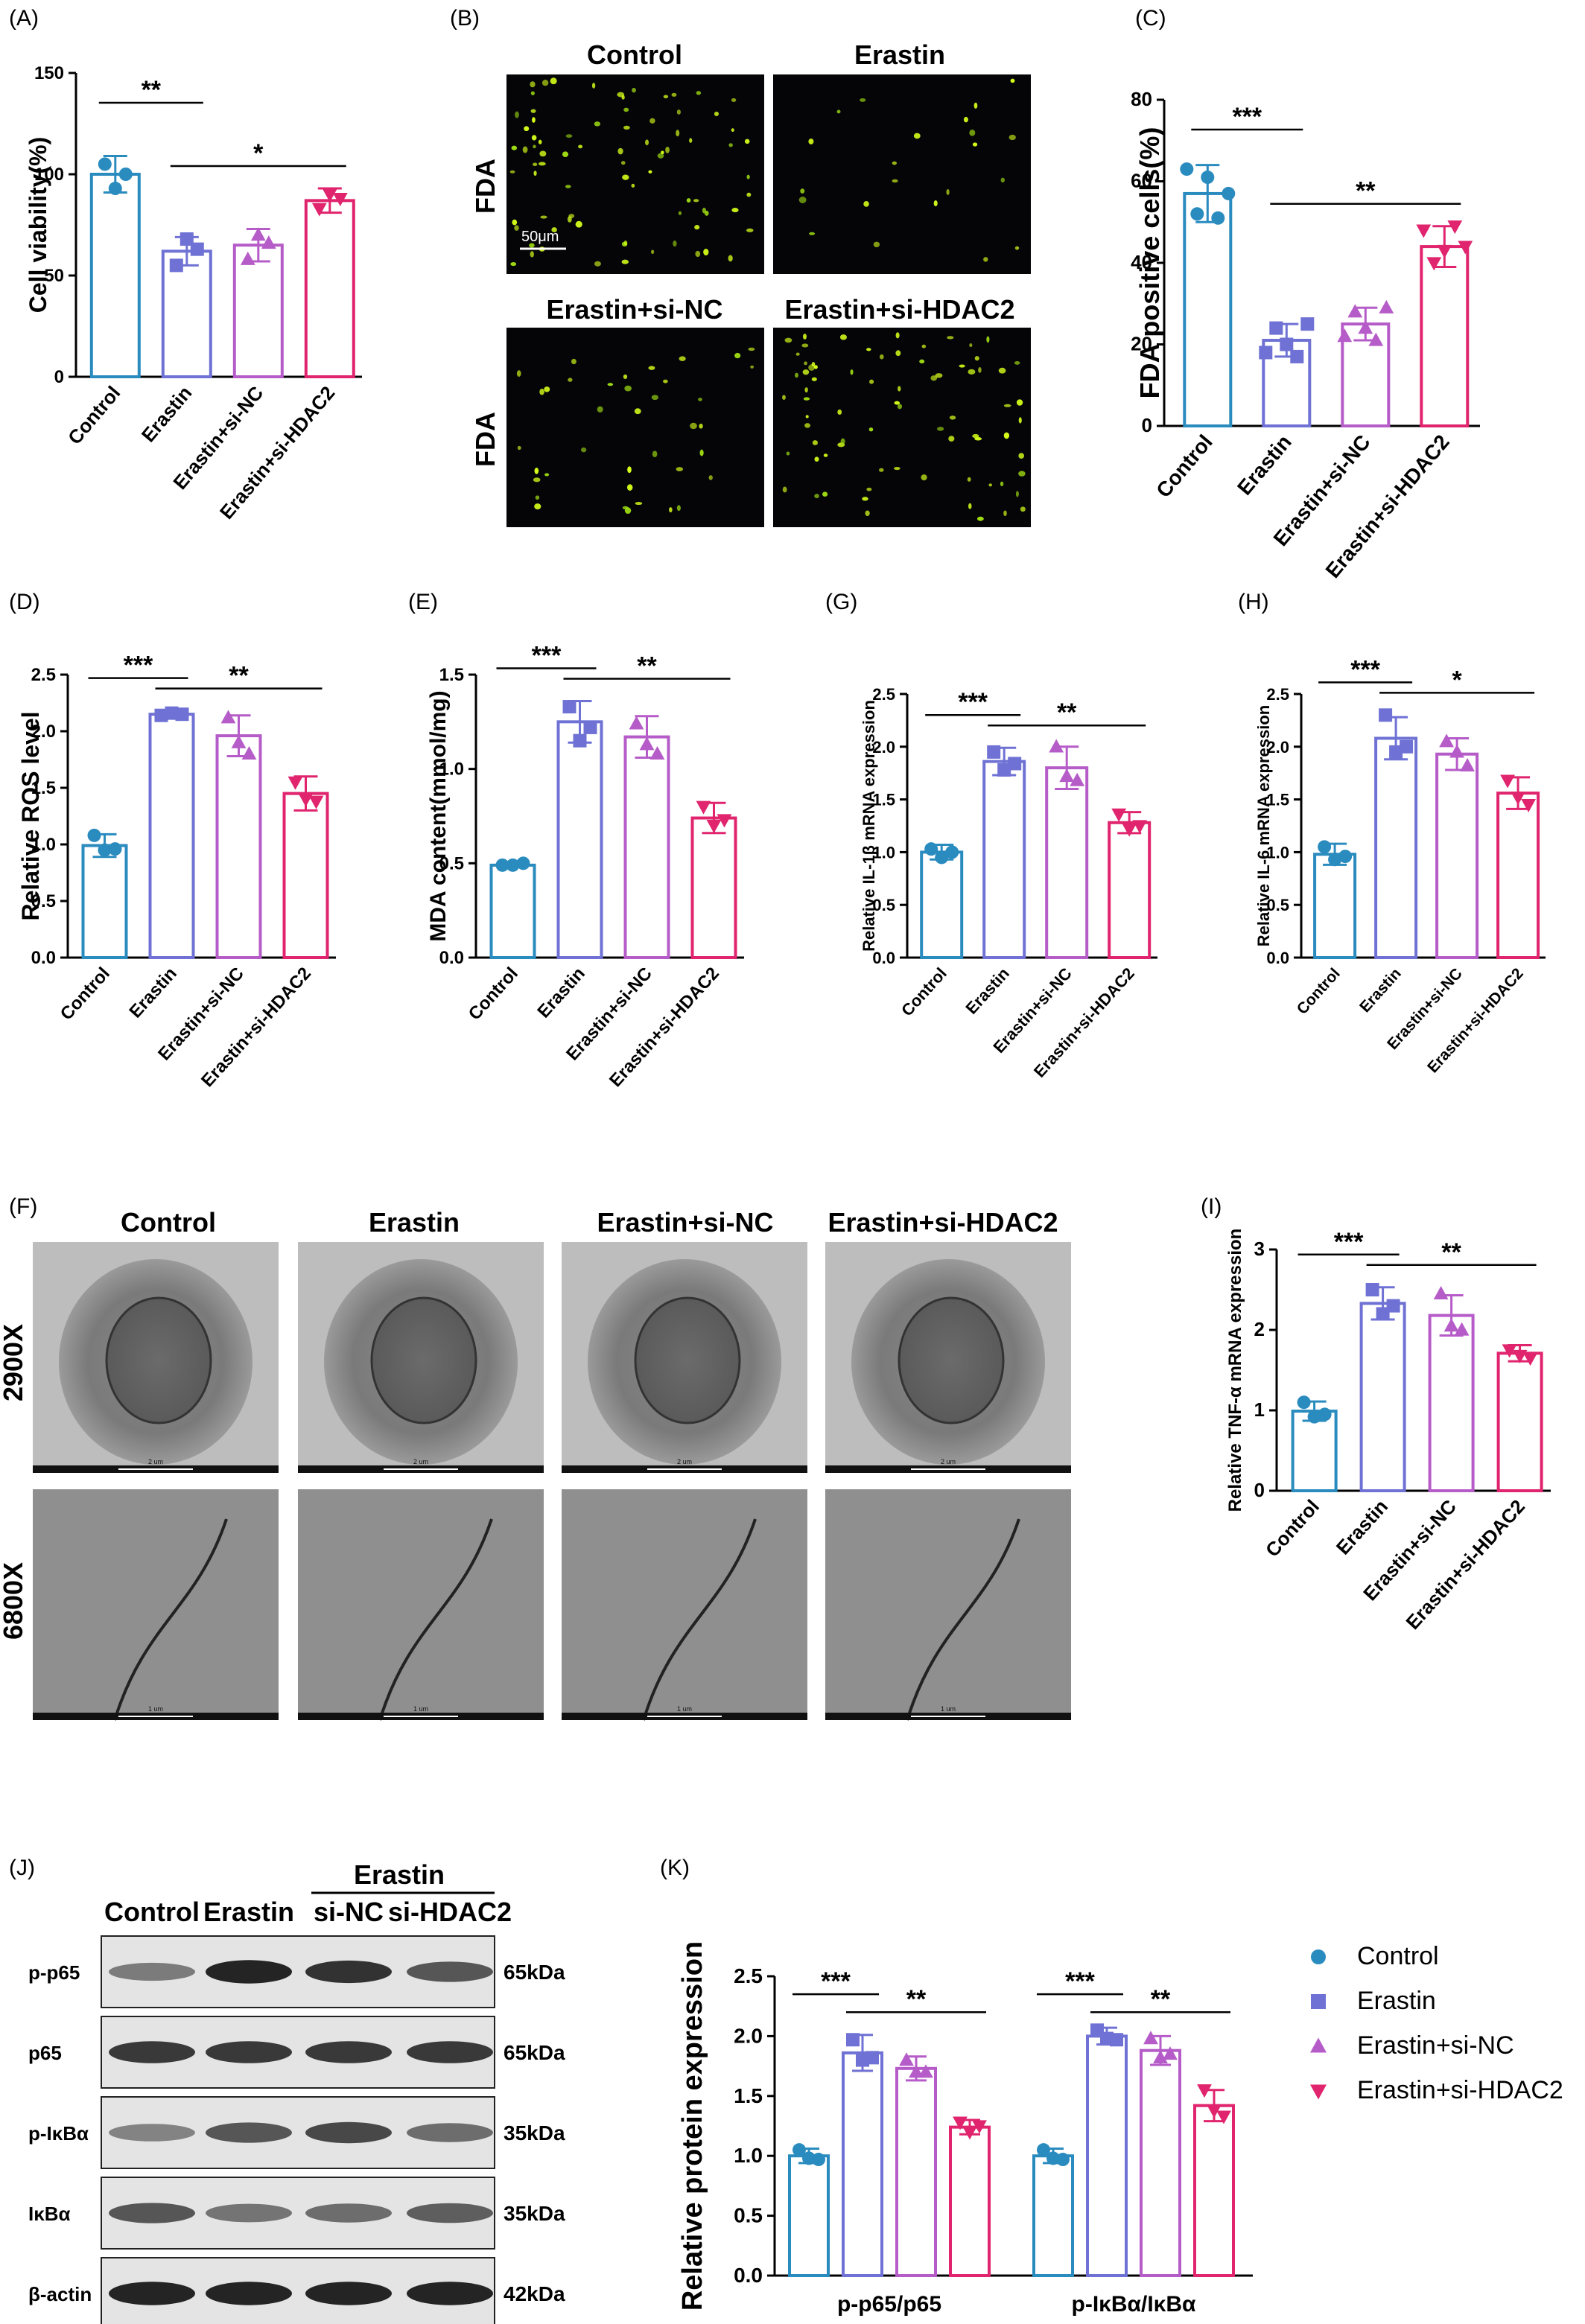  Describe the element at coordinates (1141, 262) in the screenshot. I see `y-tick-label: 40` at that location.